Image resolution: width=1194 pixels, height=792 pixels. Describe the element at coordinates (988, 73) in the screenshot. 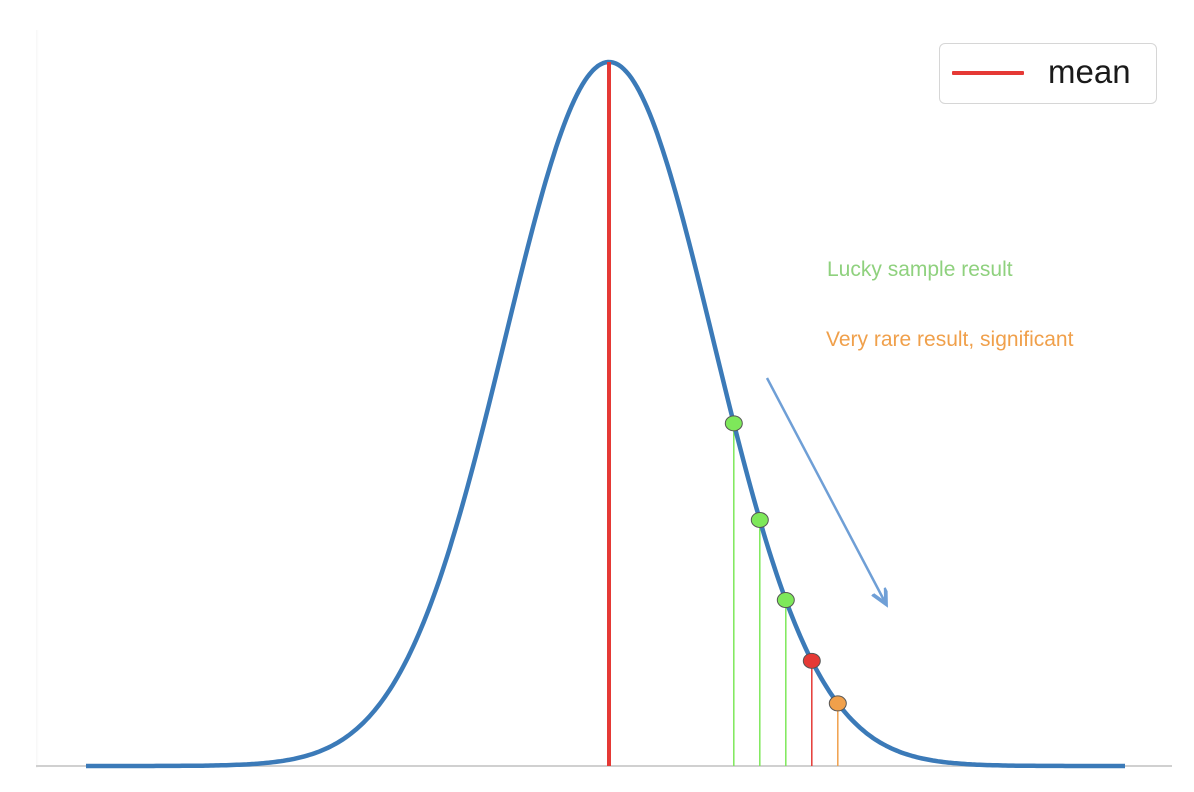

I see `legend-mean-swatch` at that location.